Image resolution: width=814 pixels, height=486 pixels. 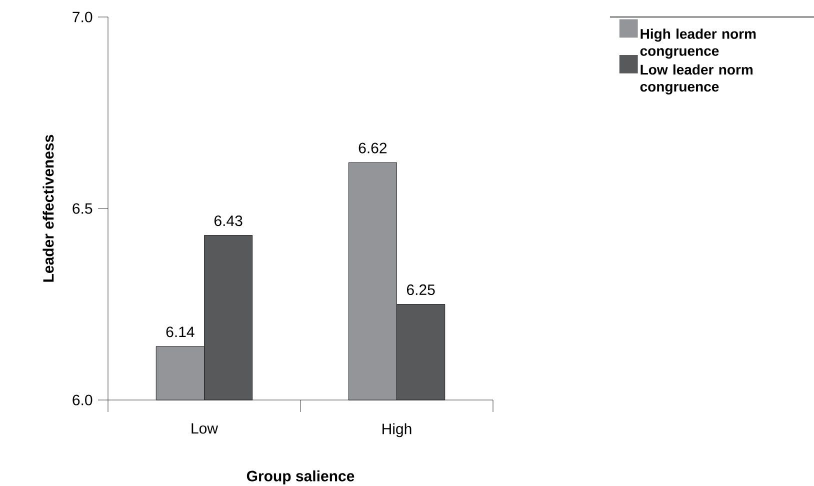 What do you see at coordinates (180, 332) in the screenshot?
I see `data-label: 6.14` at bounding box center [180, 332].